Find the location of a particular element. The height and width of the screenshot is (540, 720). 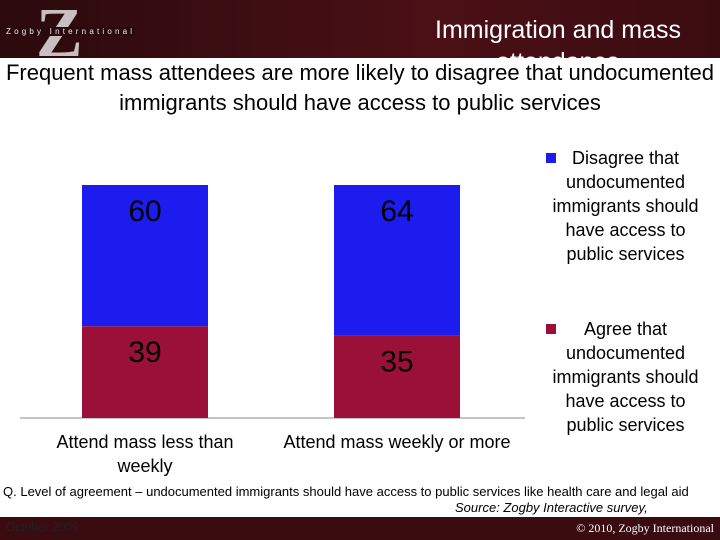

data-label: 64 is located at coordinates (396, 211).